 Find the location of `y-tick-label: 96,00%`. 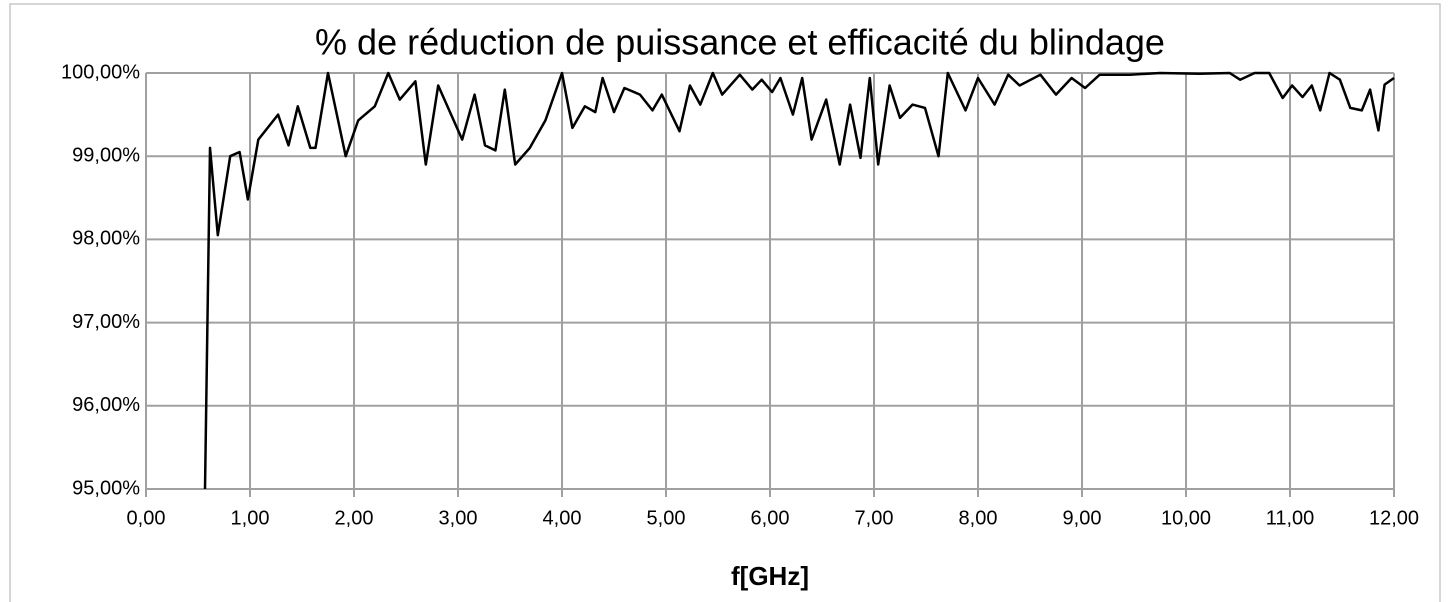

y-tick-label: 96,00% is located at coordinates (106, 405).